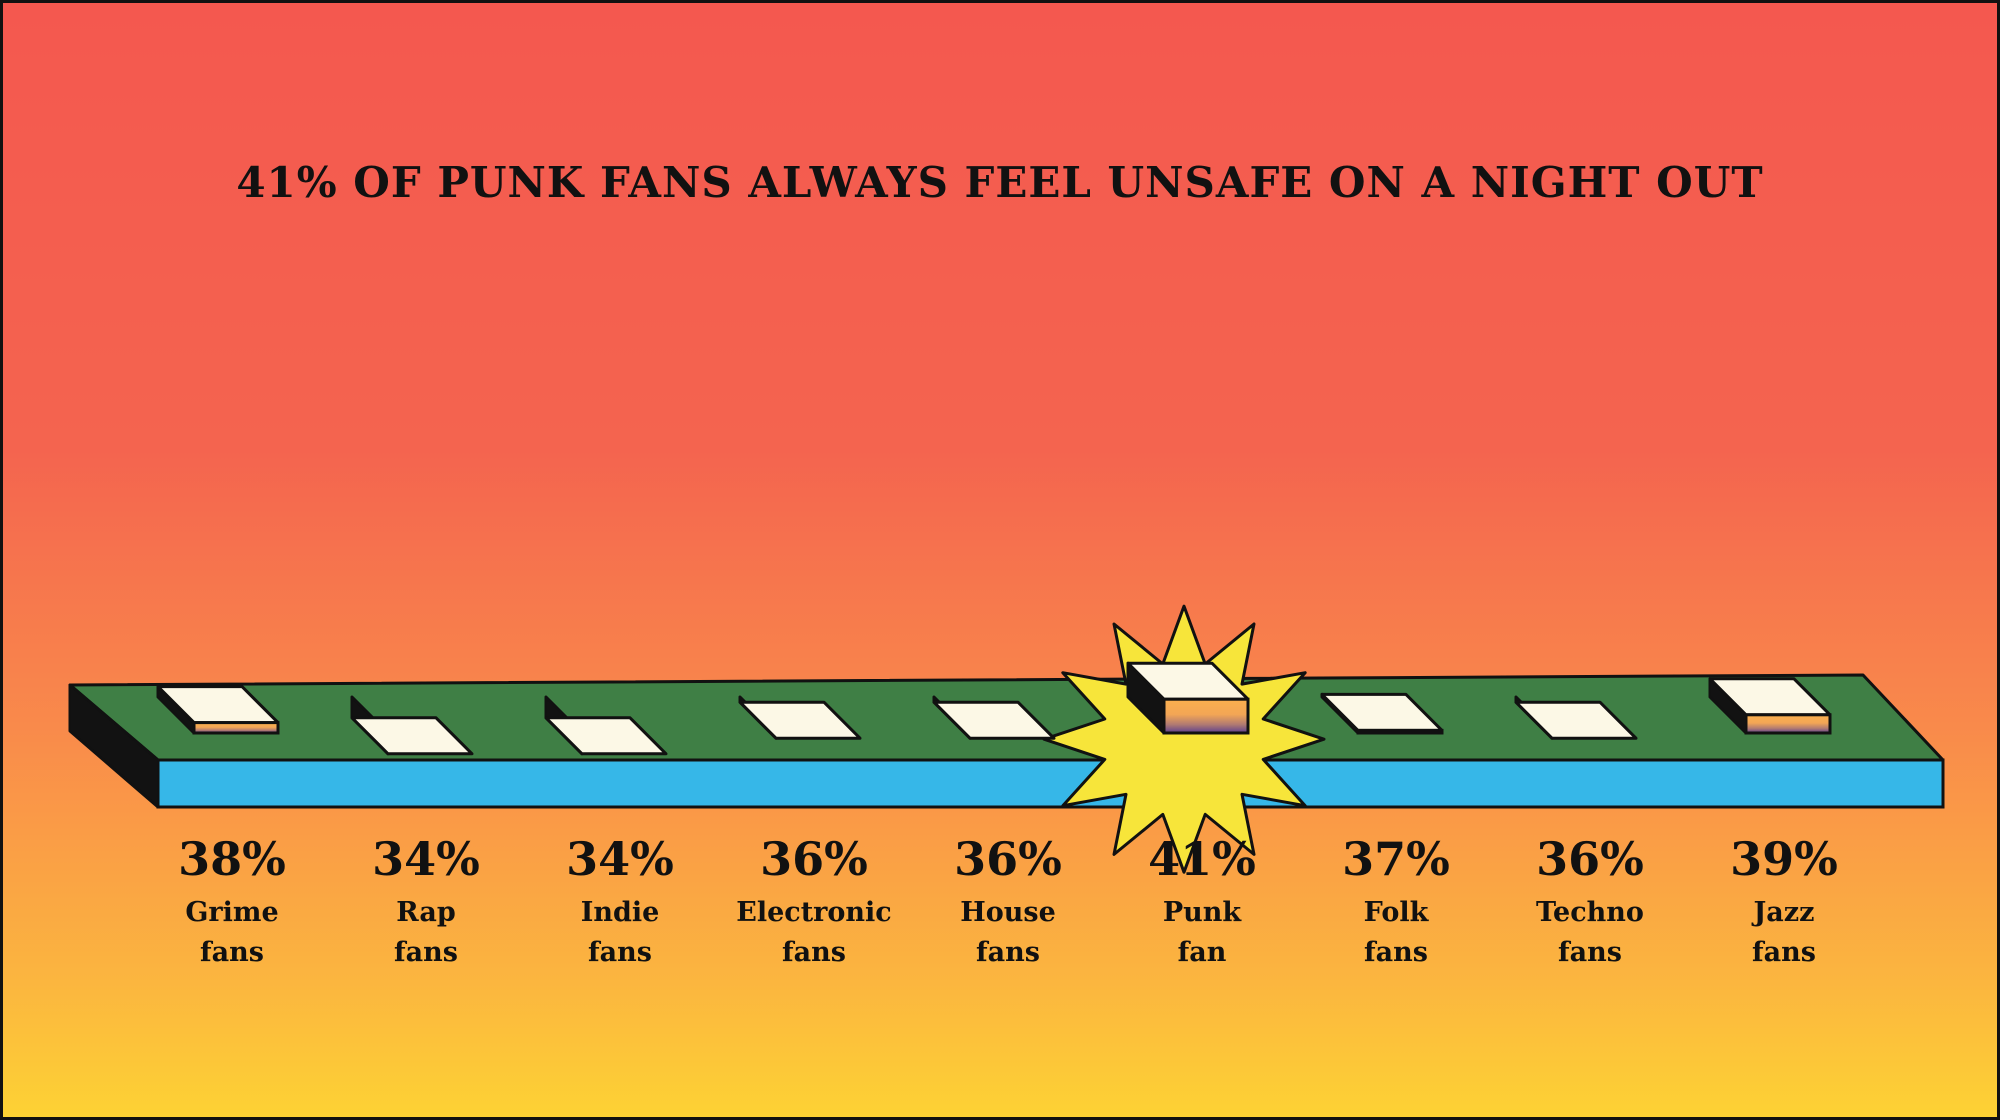 This screenshot has height=1120, width=2000. I want to click on category-label-line: Jazz, so click(1784, 912).